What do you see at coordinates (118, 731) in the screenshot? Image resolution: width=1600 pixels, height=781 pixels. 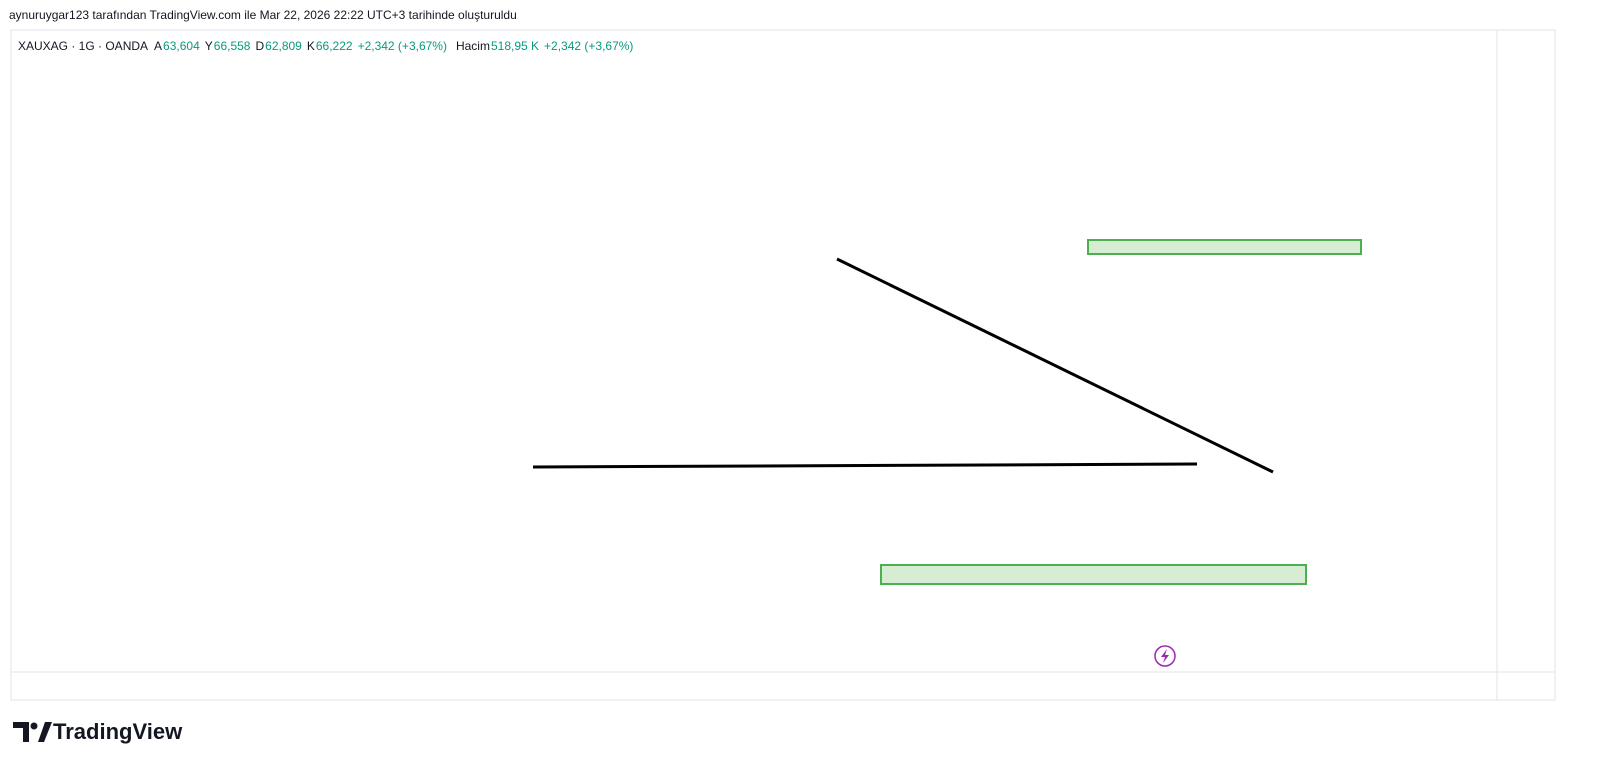 I see `brand: TradingView` at bounding box center [118, 731].